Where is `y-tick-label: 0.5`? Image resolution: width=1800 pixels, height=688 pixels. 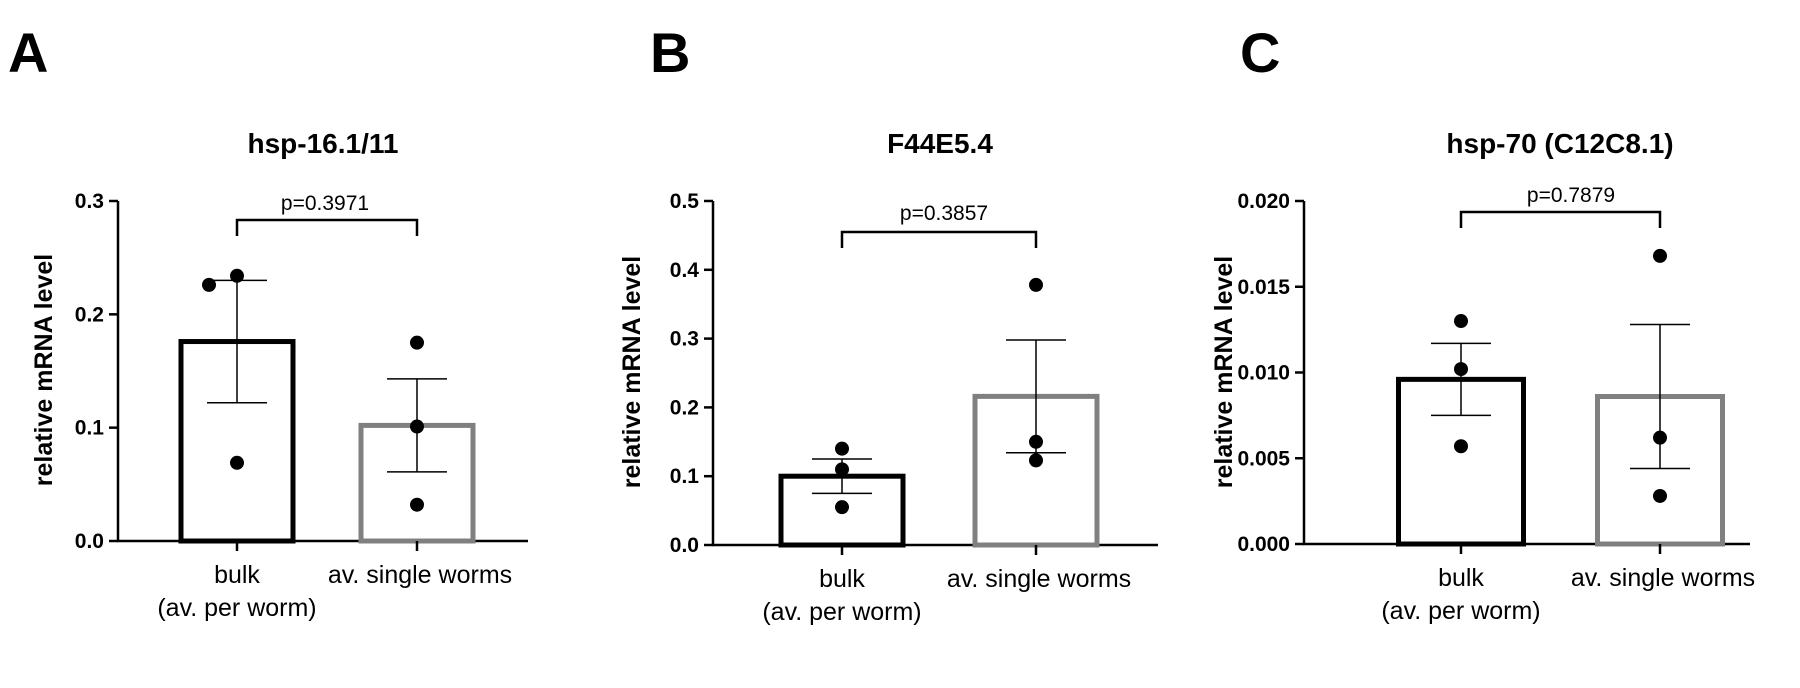 y-tick-label: 0.5 is located at coordinates (685, 201).